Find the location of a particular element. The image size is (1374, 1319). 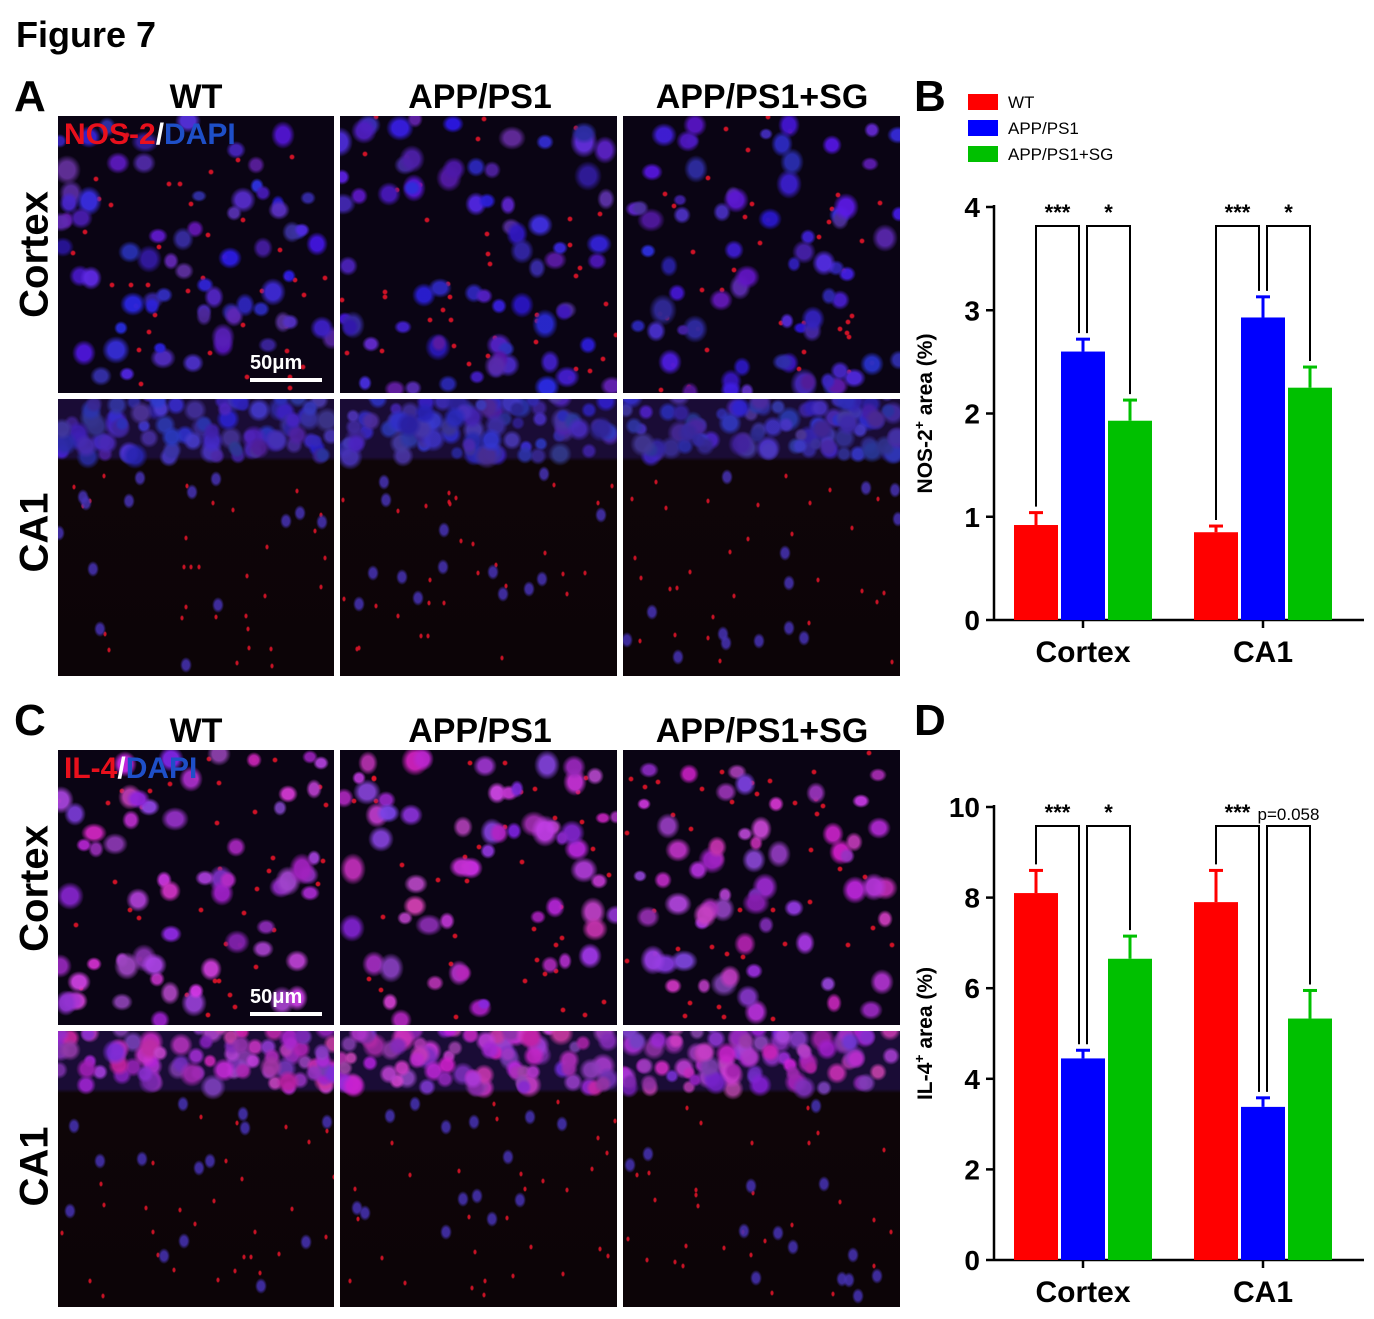

micrograph-c-wt-ca1 is located at coordinates (196, 1169).